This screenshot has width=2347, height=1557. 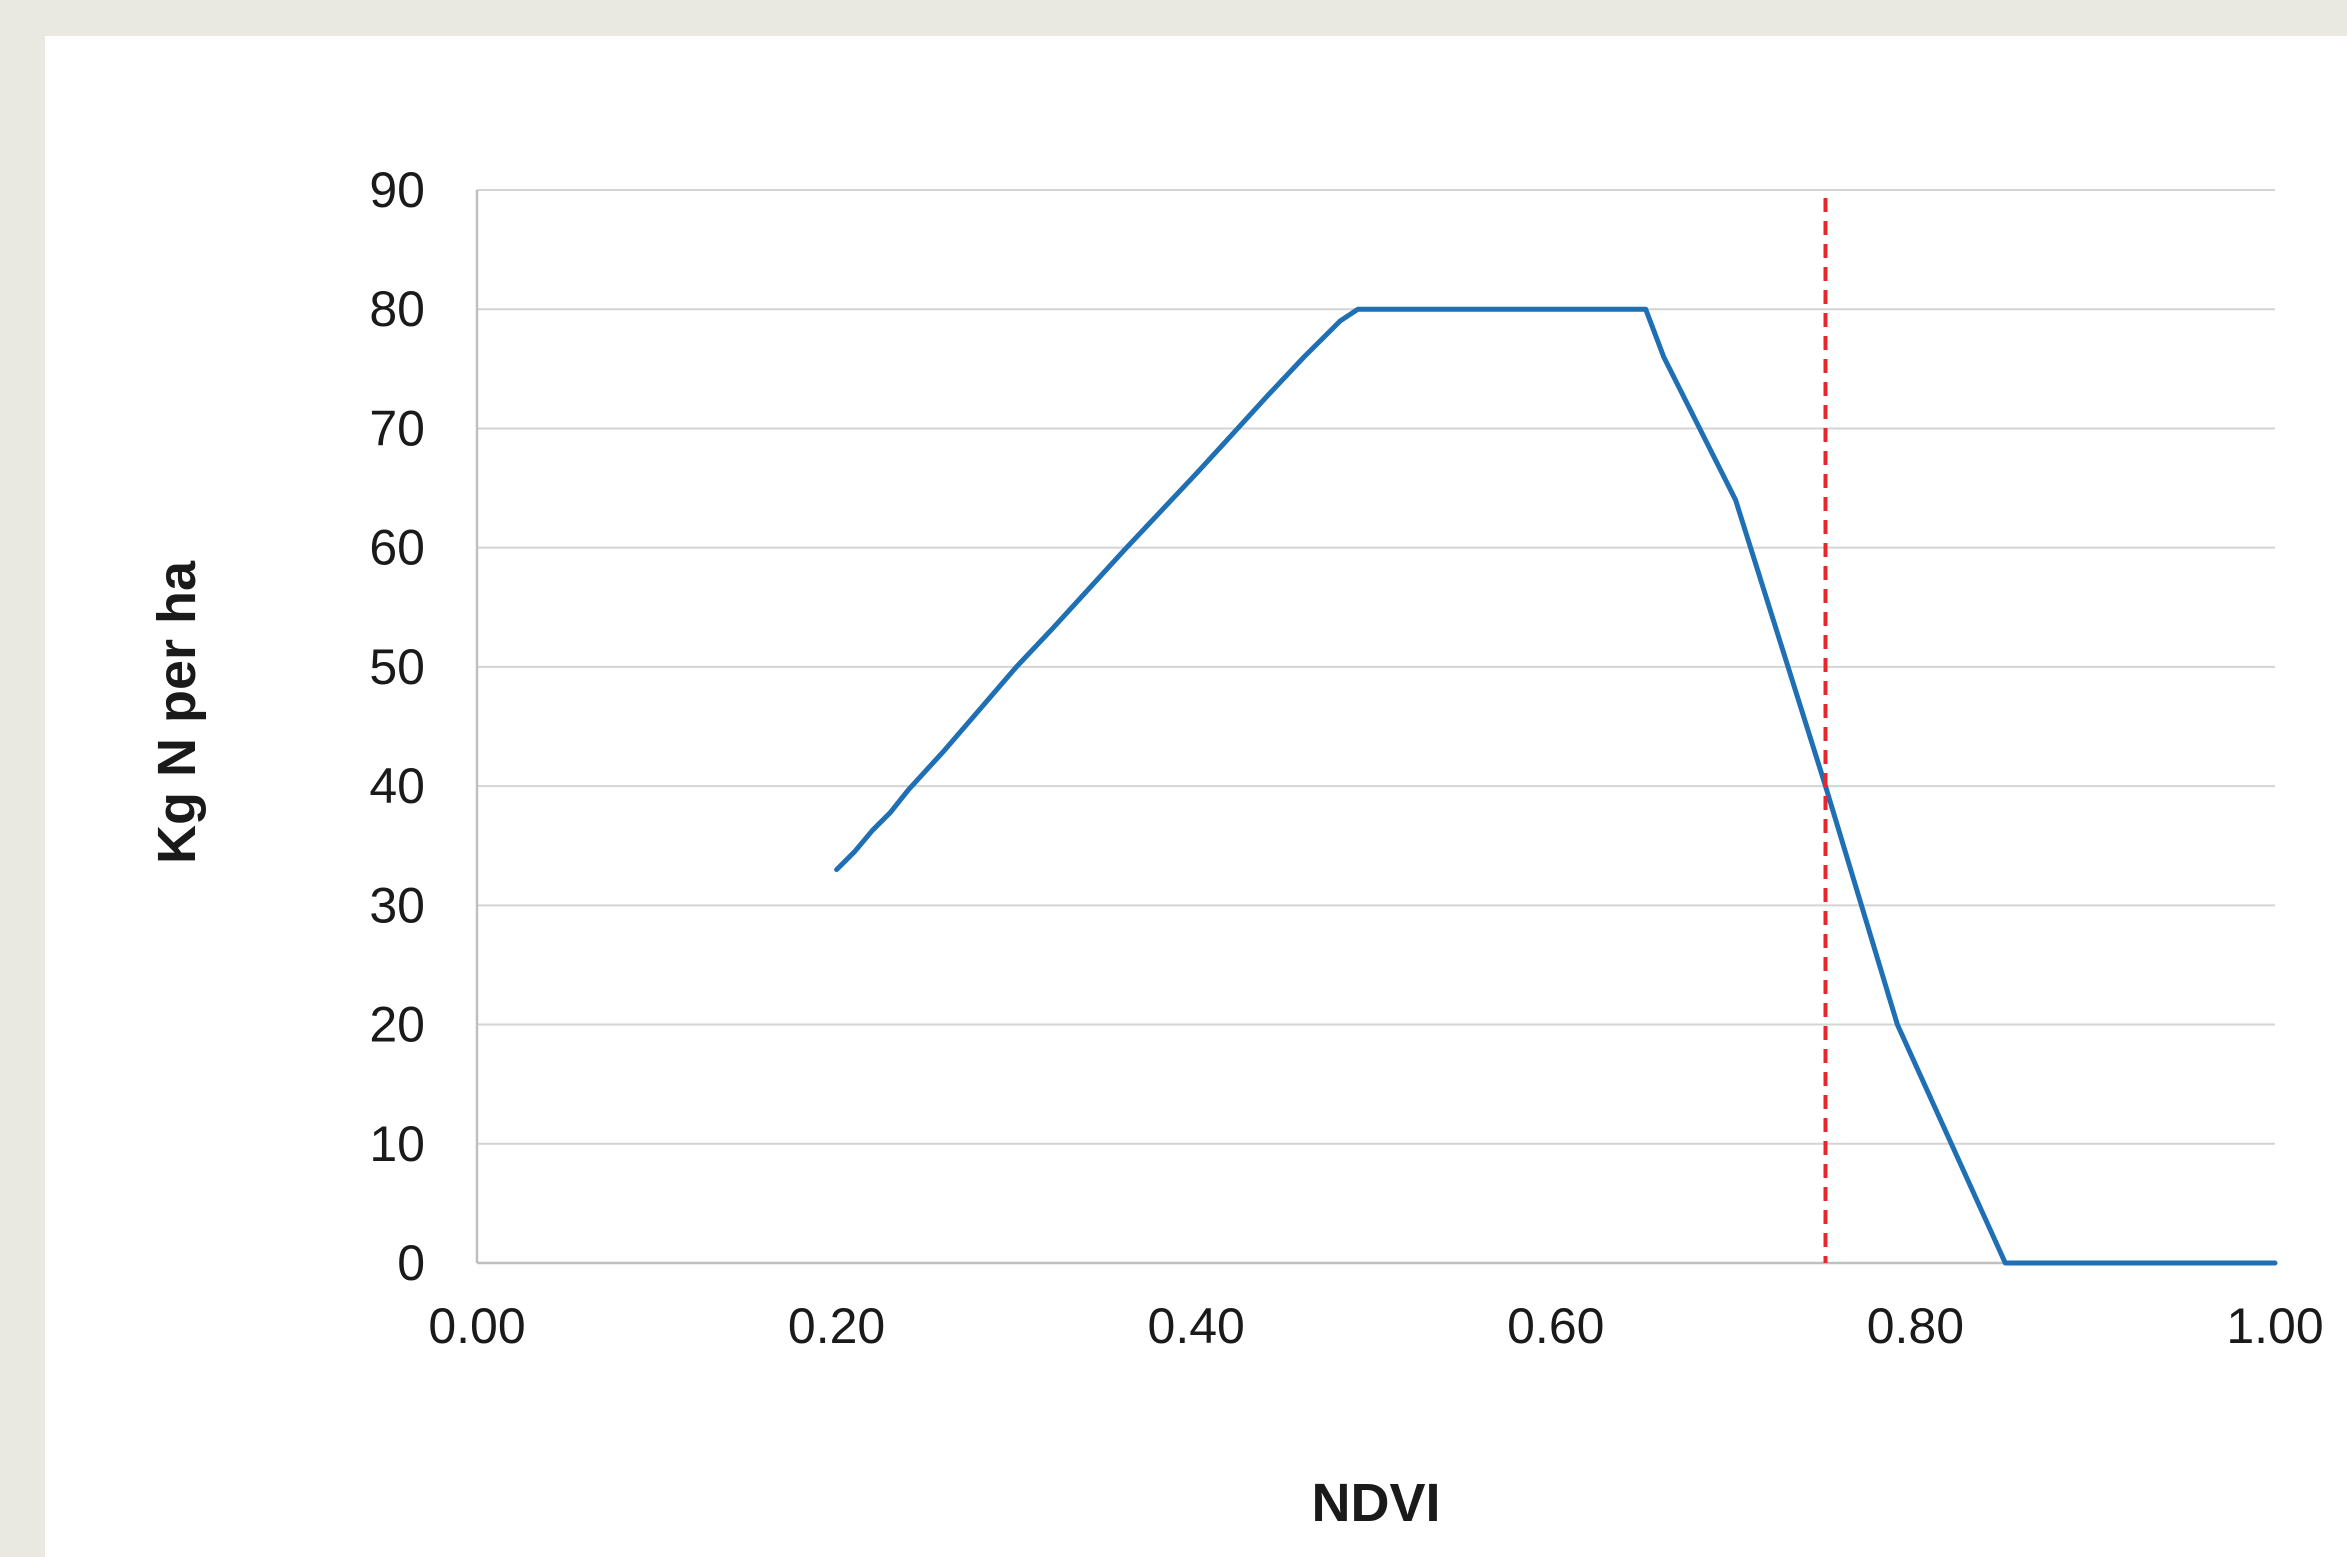 I want to click on y-tick-label-10: 10, so click(x=397, y=1144).